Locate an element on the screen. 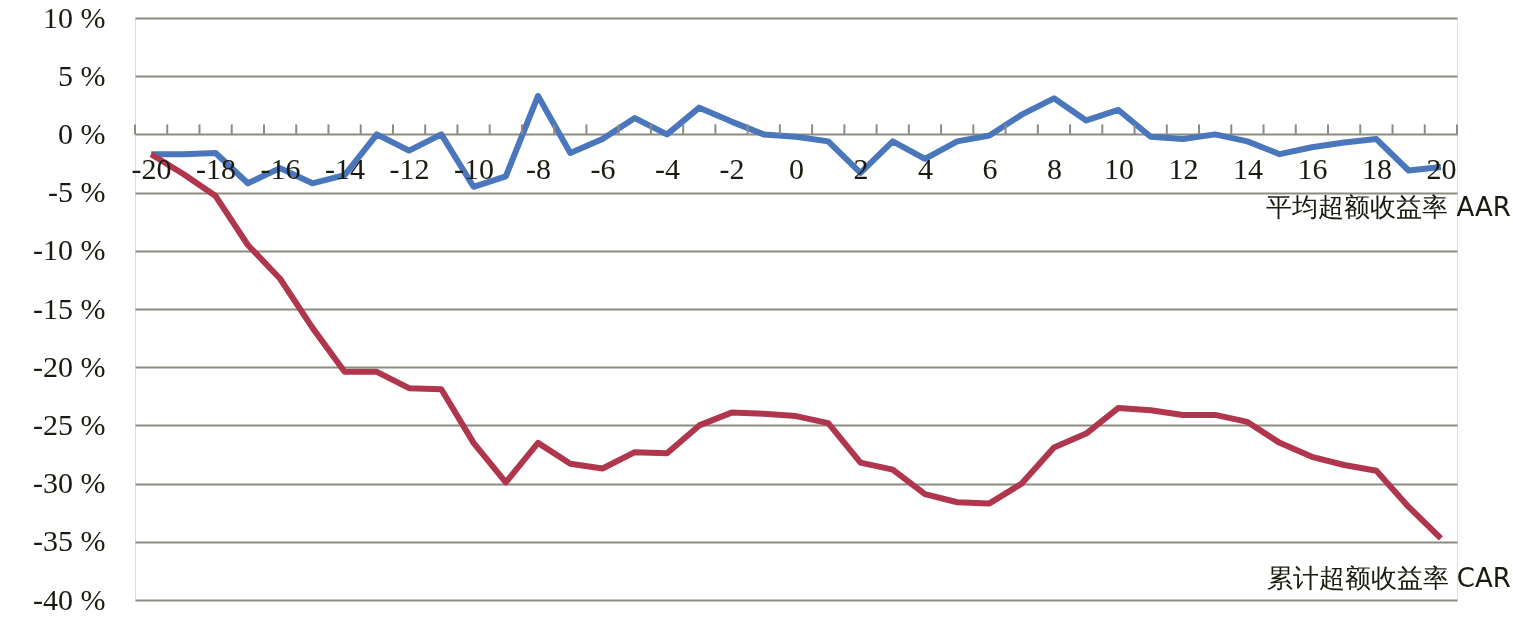 The image size is (1513, 619). y-tick-label: -5 % is located at coordinates (77, 192).